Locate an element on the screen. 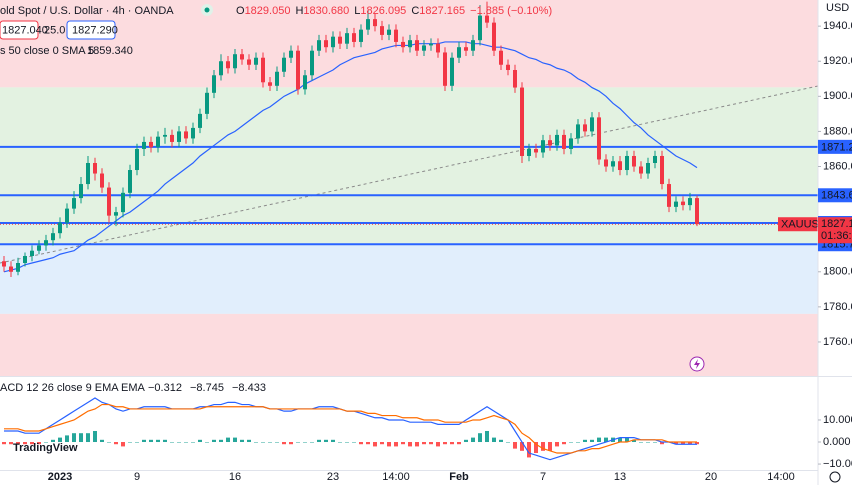 The width and height of the screenshot is (852, 485). x-tick-label: 14:00 is located at coordinates (396, 477).